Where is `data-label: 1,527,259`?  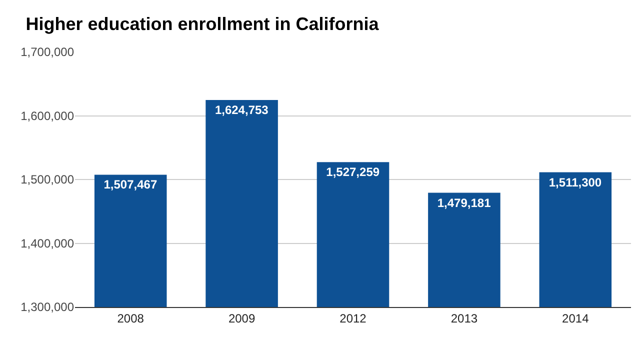
data-label: 1,527,259 is located at coordinates (353, 172).